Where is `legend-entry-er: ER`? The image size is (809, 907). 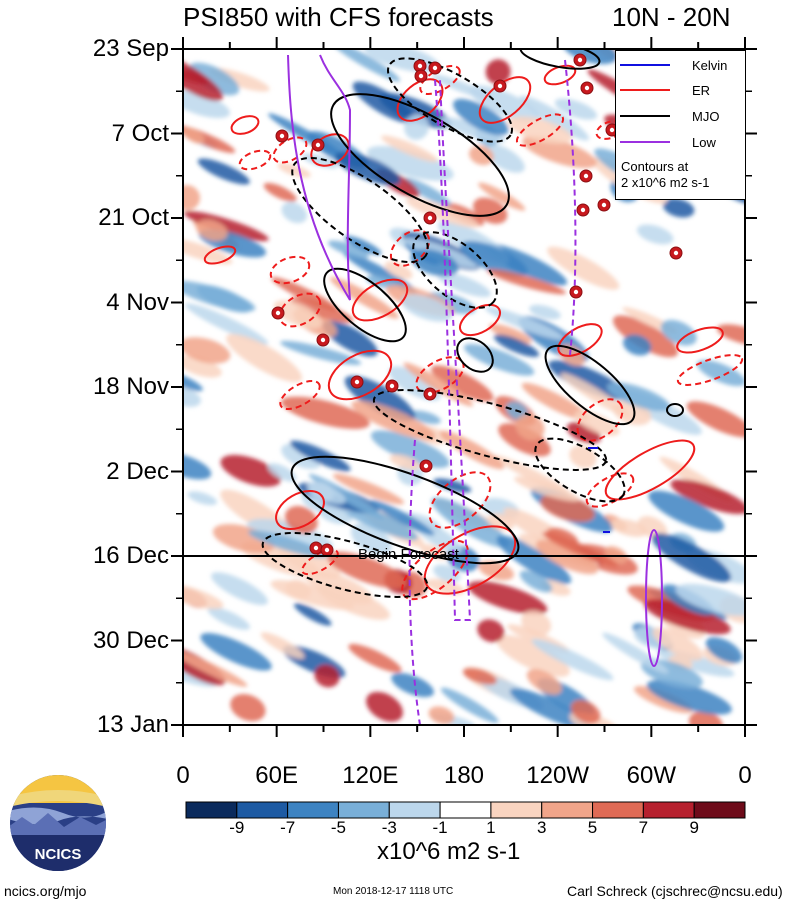 legend-entry-er: ER is located at coordinates (665, 90).